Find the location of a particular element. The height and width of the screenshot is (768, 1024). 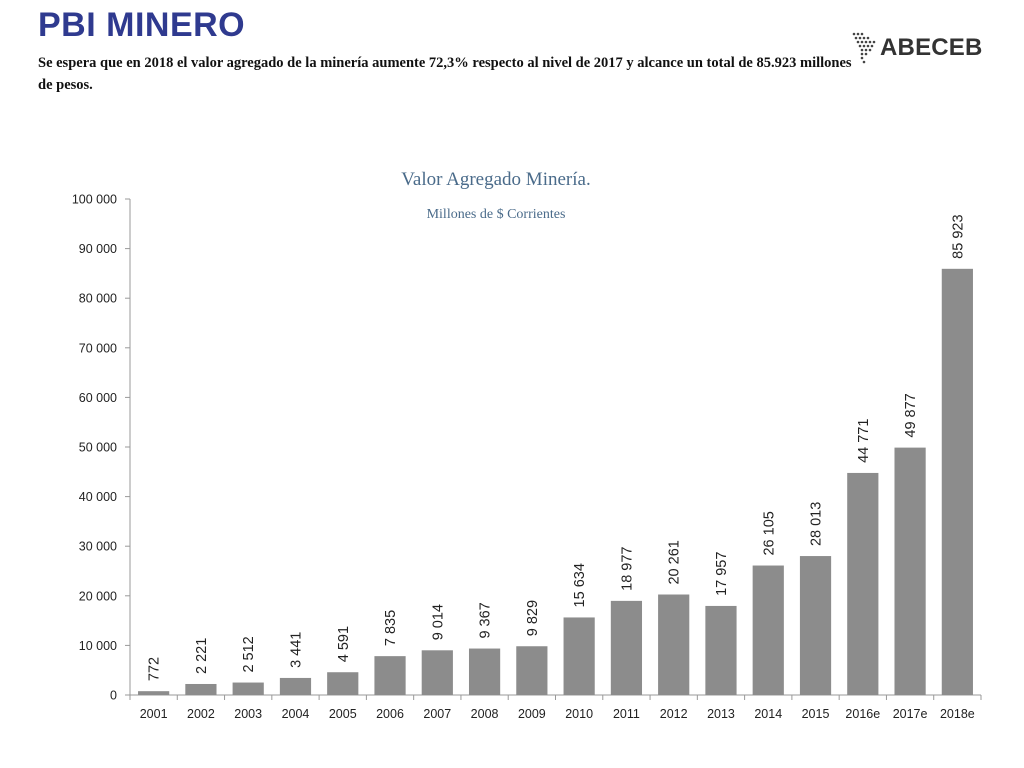

y-tick-label: 40 000 is located at coordinates (98, 497).